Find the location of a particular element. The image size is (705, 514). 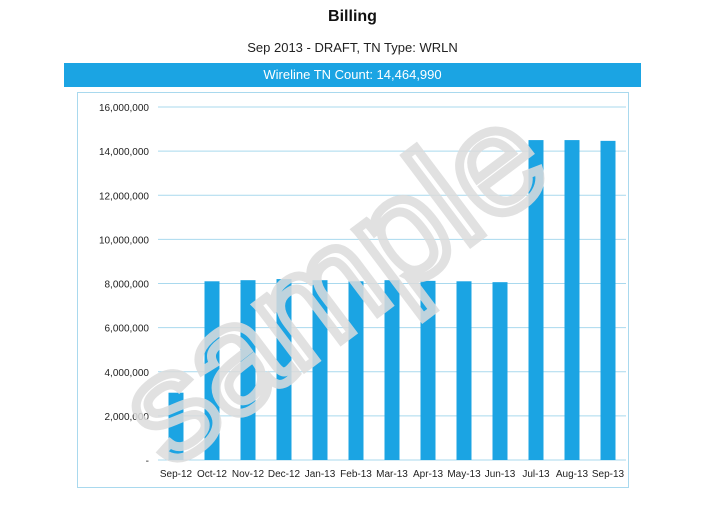

x-tick-label: Nov-12 is located at coordinates (248, 474).